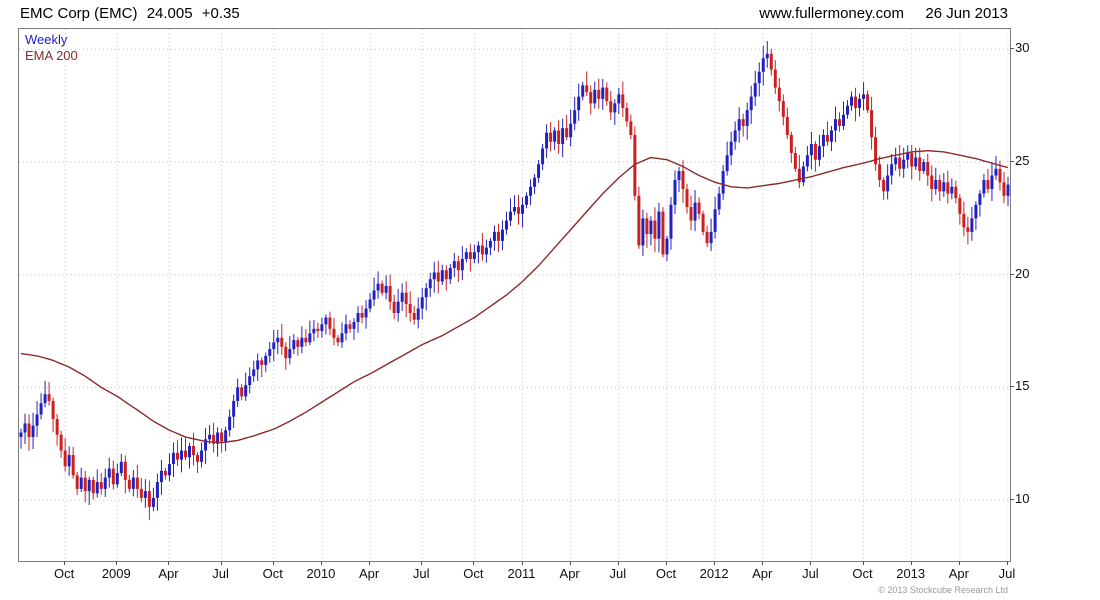  I want to click on instrument-header: EMC Corp (EMC) 24.005 +0.35, so click(132, 13).